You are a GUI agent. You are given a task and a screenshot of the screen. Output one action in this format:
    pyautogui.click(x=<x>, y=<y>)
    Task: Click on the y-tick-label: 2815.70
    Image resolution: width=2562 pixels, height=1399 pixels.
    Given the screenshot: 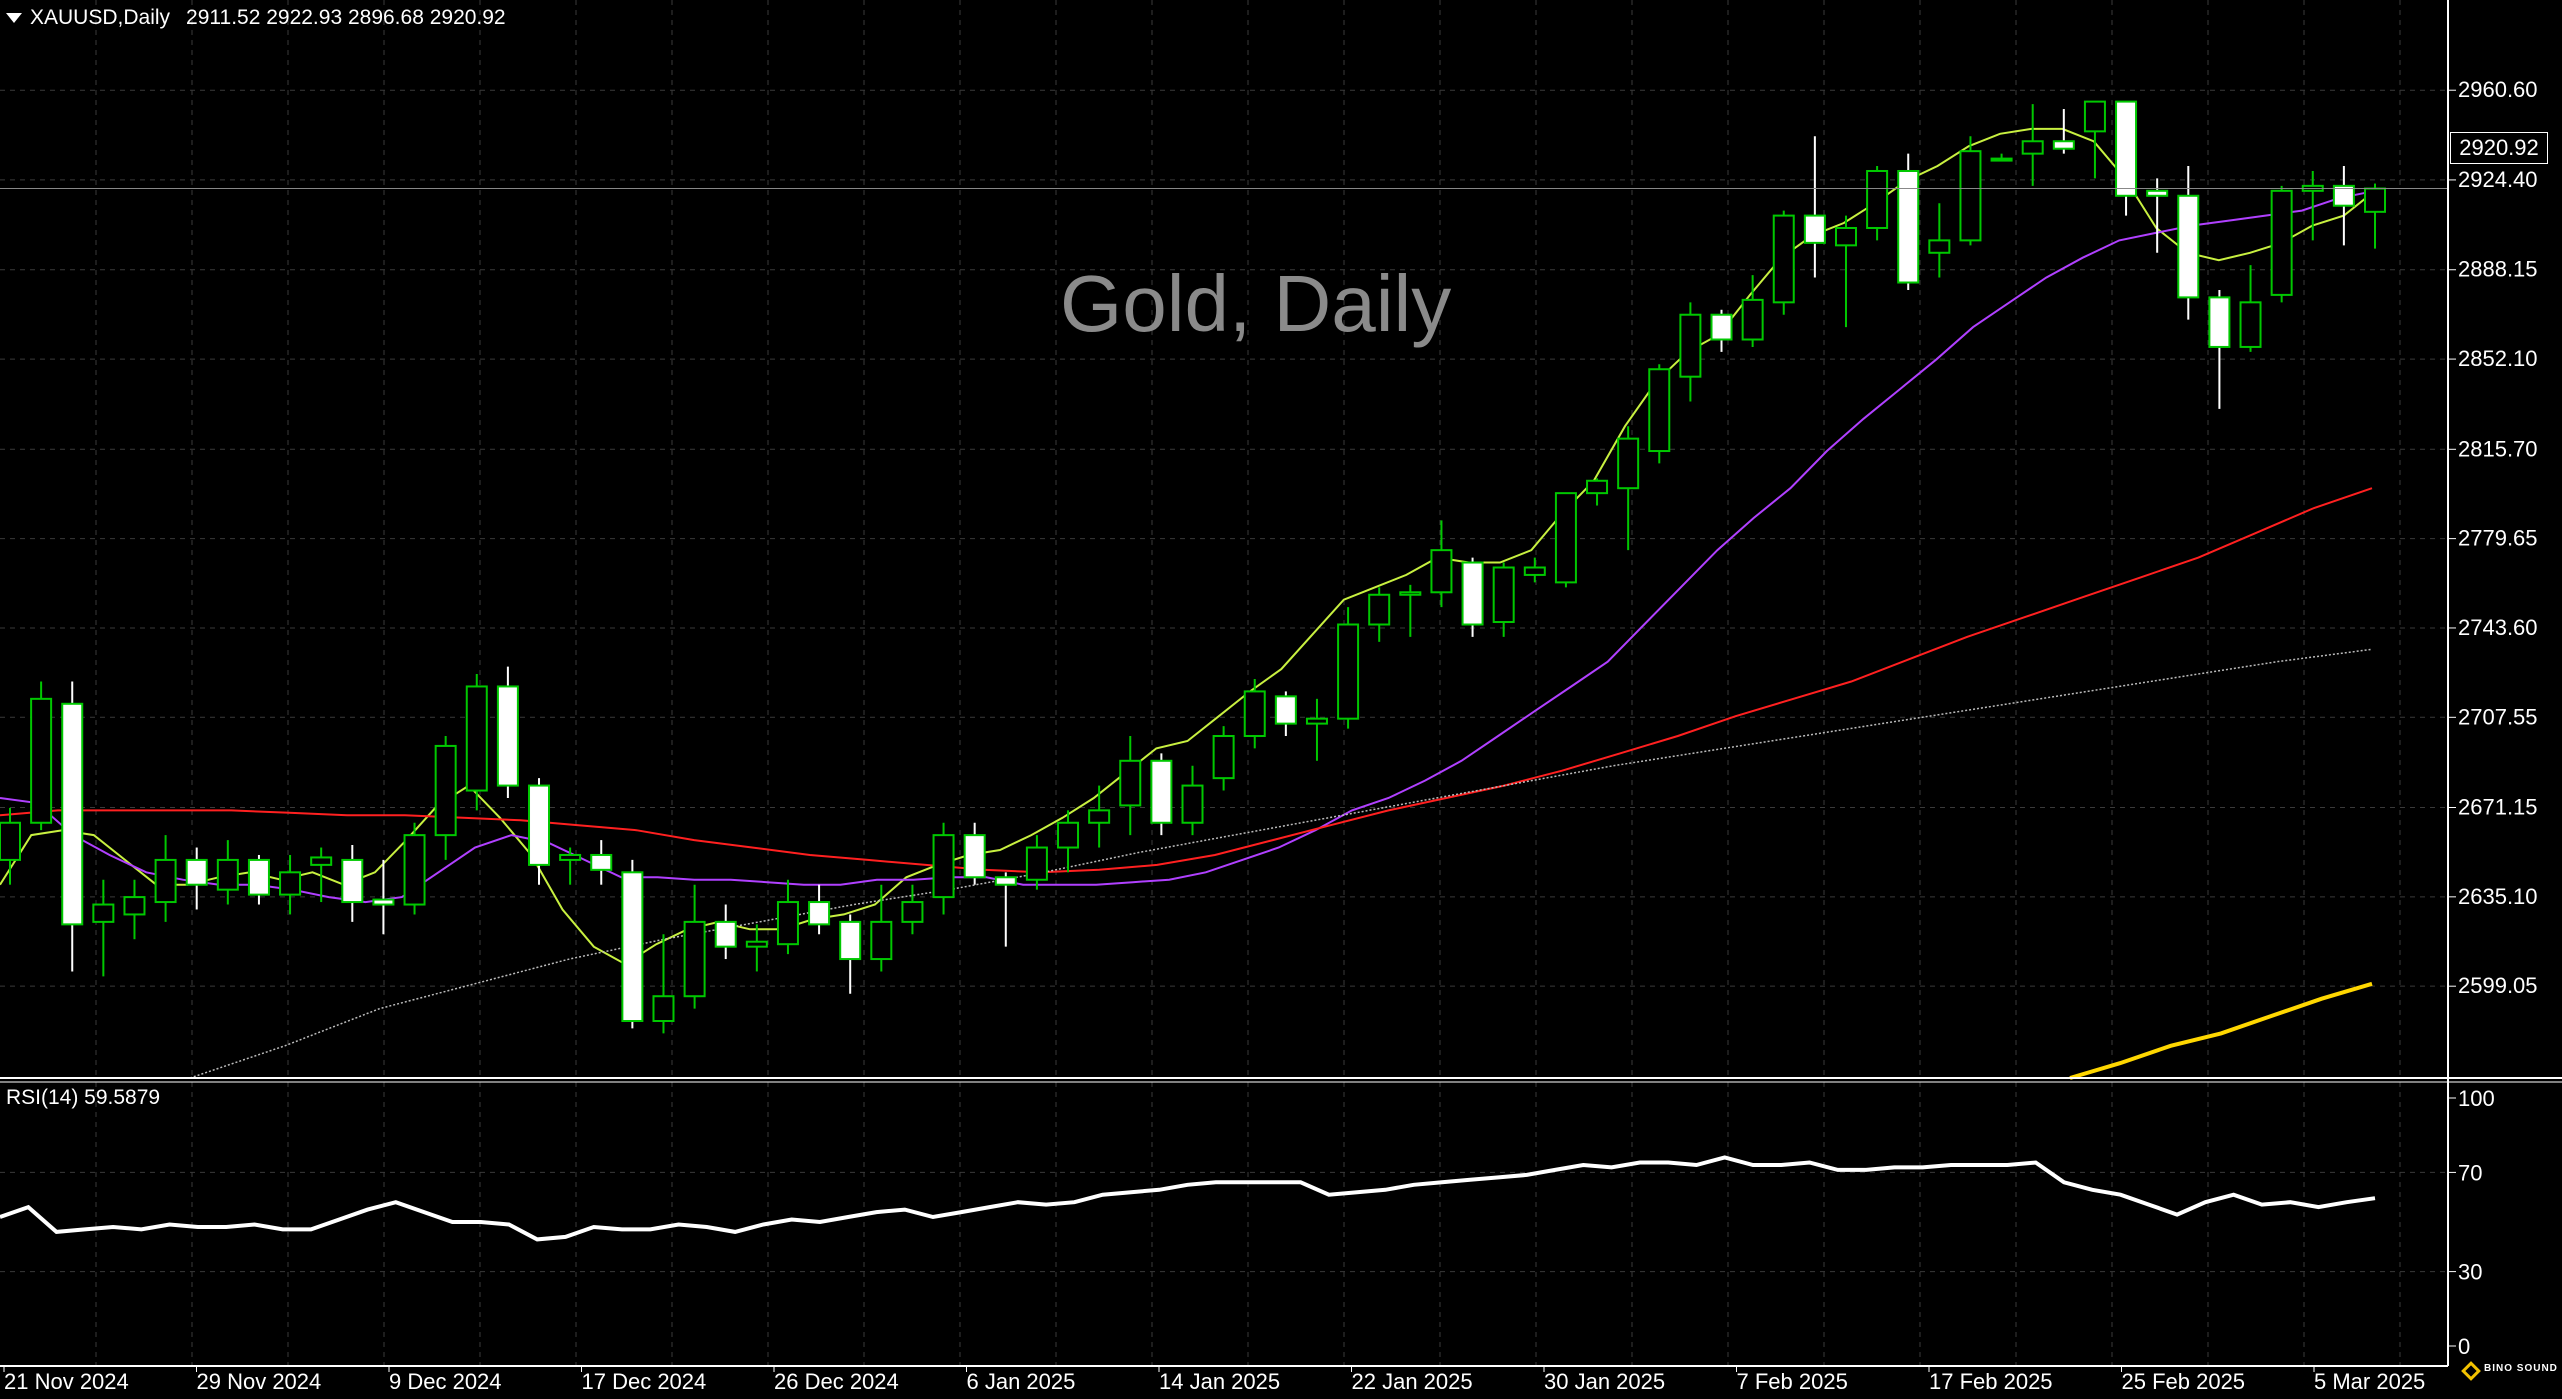 What is the action you would take?
    pyautogui.click(x=2498, y=448)
    